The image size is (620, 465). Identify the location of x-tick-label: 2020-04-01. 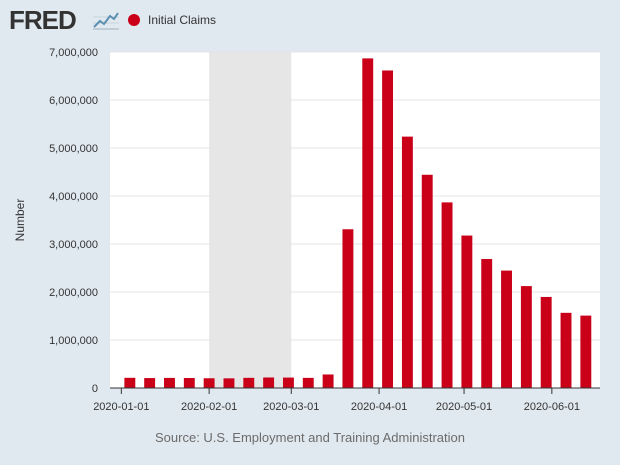
(379, 407).